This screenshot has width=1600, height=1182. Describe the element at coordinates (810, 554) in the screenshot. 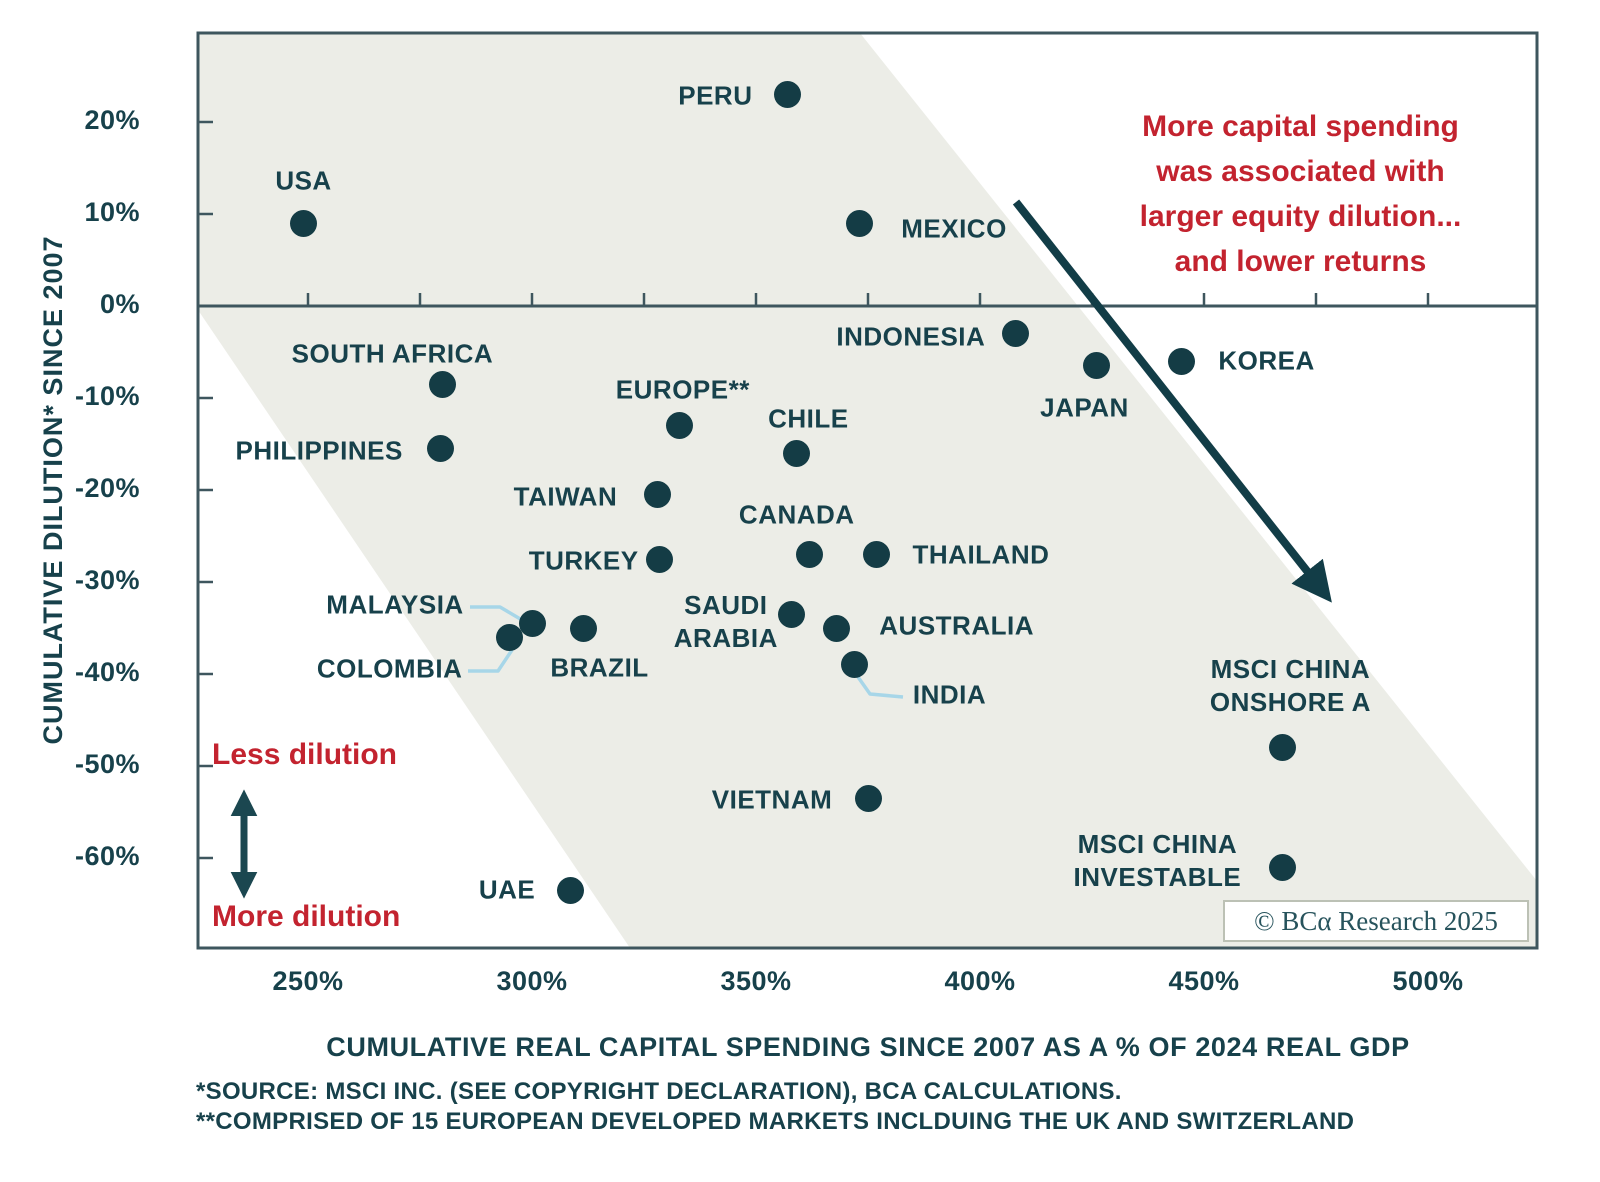

I see `point-canada` at that location.